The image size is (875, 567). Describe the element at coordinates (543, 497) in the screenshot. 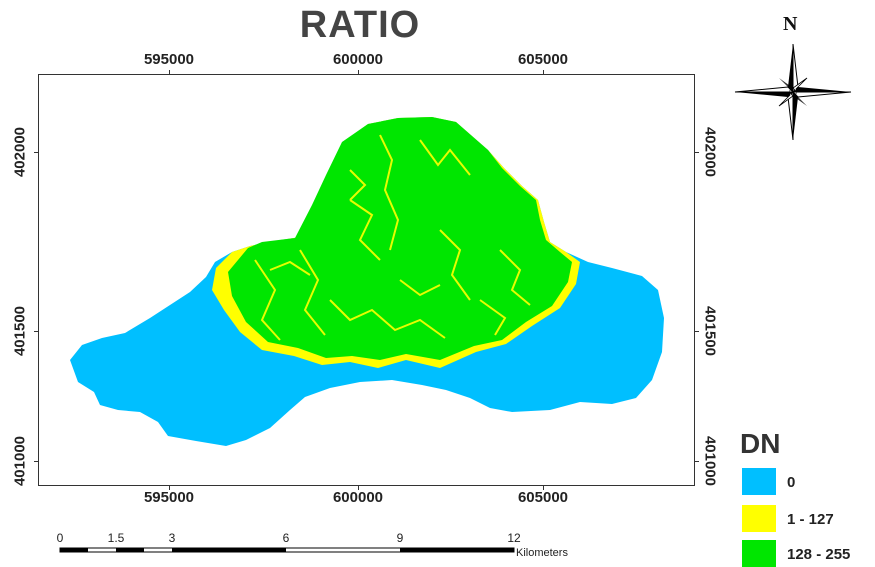

I see `x-tick-bottom-605000: 605000` at that location.